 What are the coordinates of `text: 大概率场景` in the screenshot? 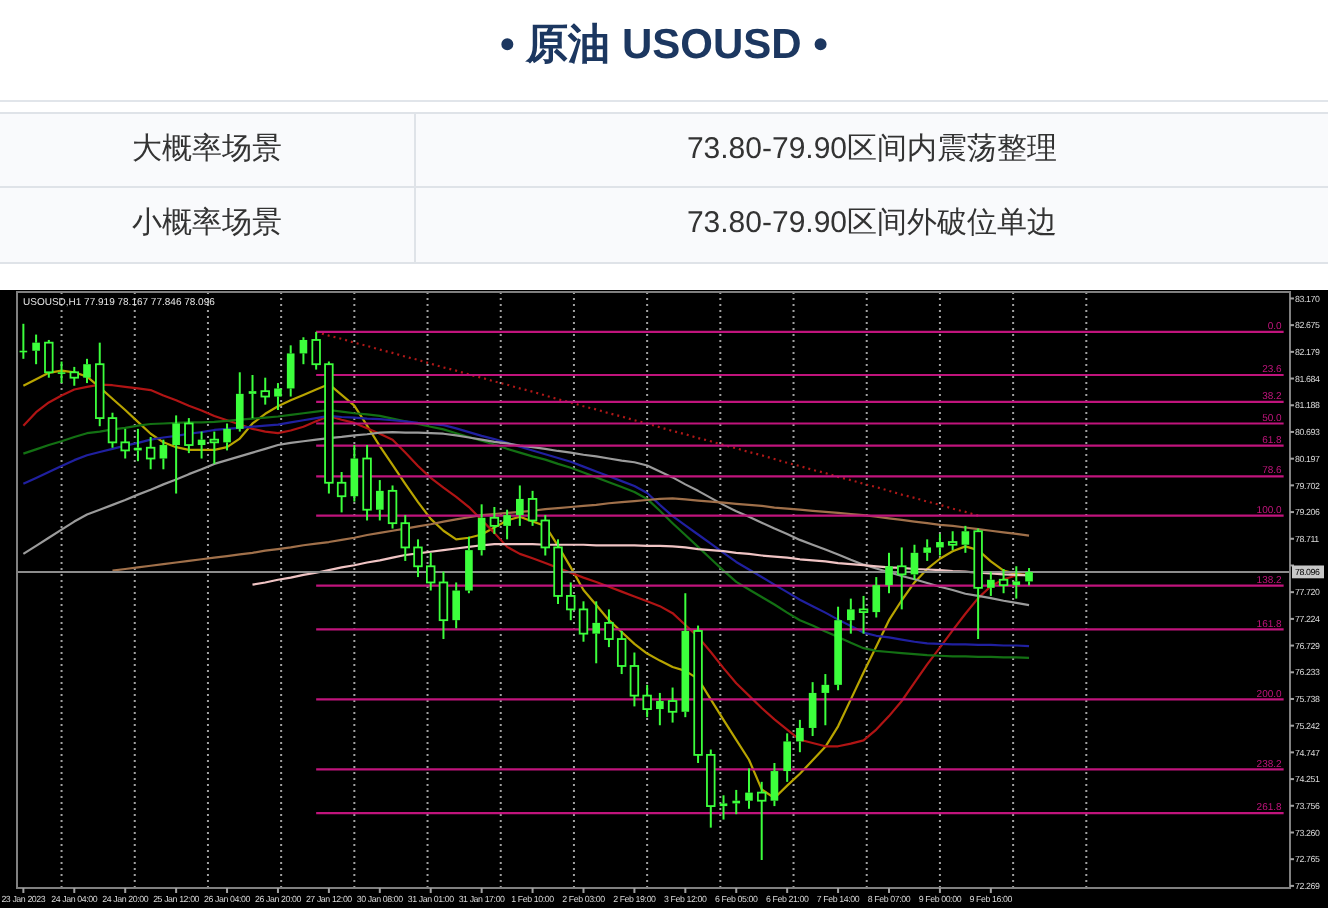 It's located at (208, 151).